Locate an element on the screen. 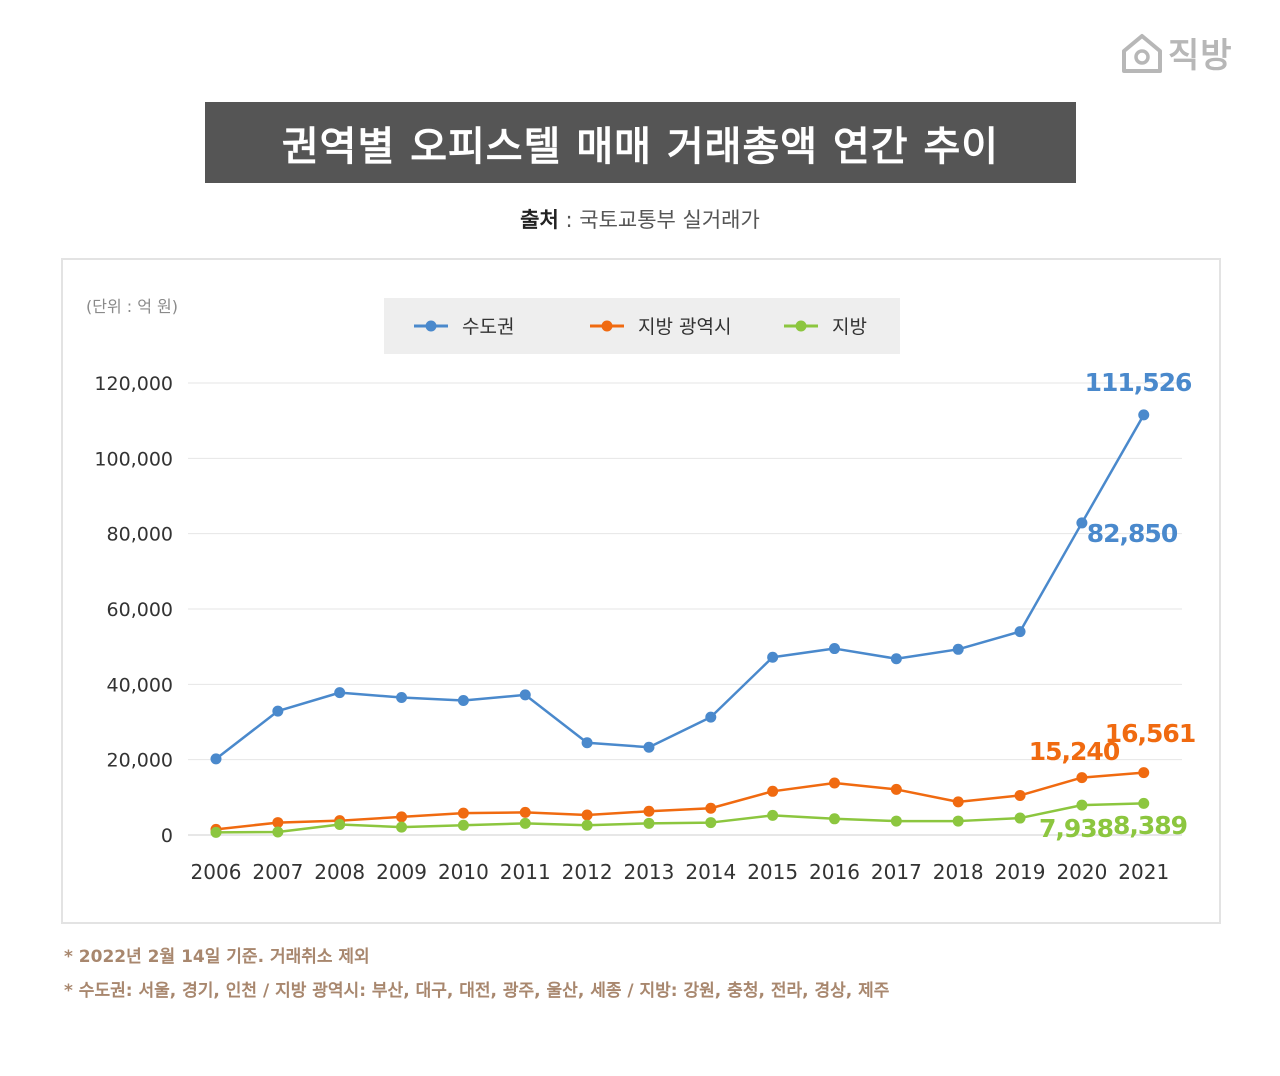 This screenshot has width=1280, height=1076. x-tick-label: 2015 is located at coordinates (772, 872).